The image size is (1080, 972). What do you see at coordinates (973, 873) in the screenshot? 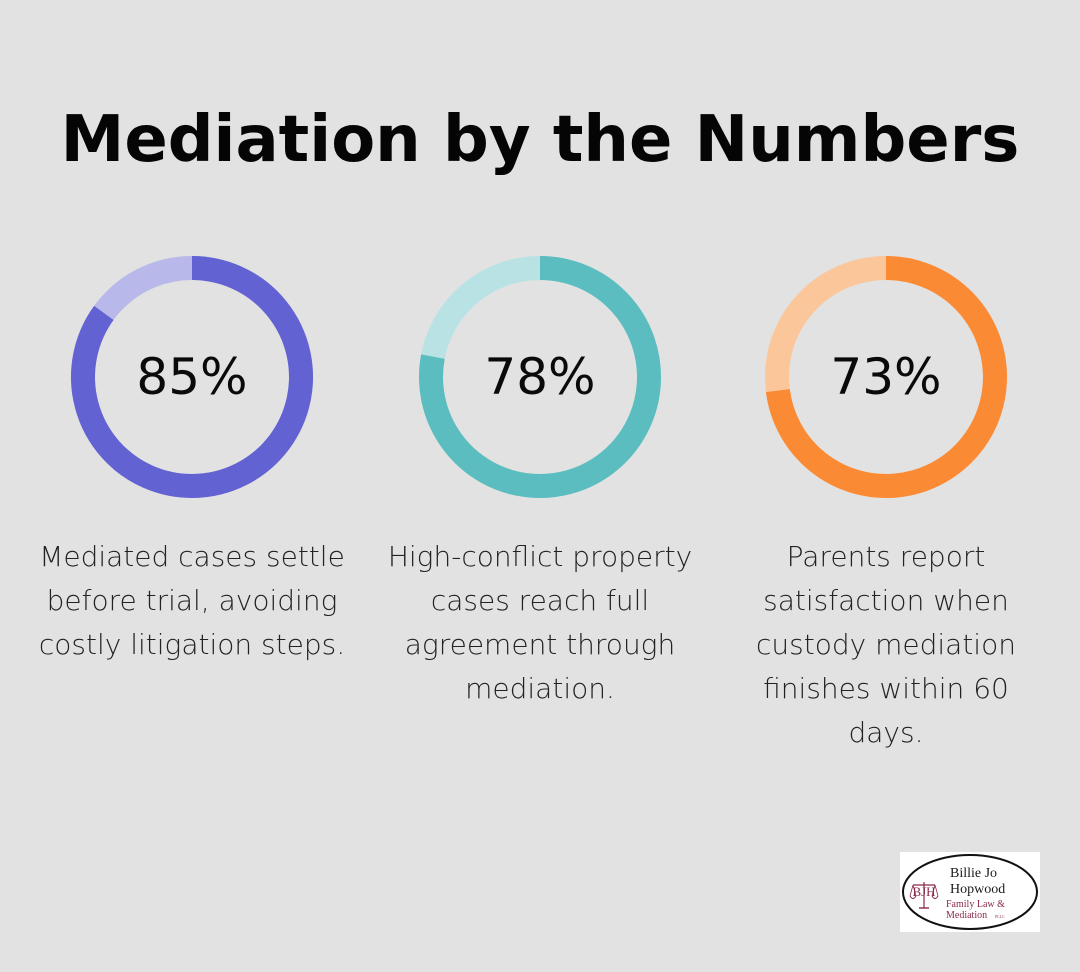
I see `logo-line1: Billie Jo` at bounding box center [973, 873].